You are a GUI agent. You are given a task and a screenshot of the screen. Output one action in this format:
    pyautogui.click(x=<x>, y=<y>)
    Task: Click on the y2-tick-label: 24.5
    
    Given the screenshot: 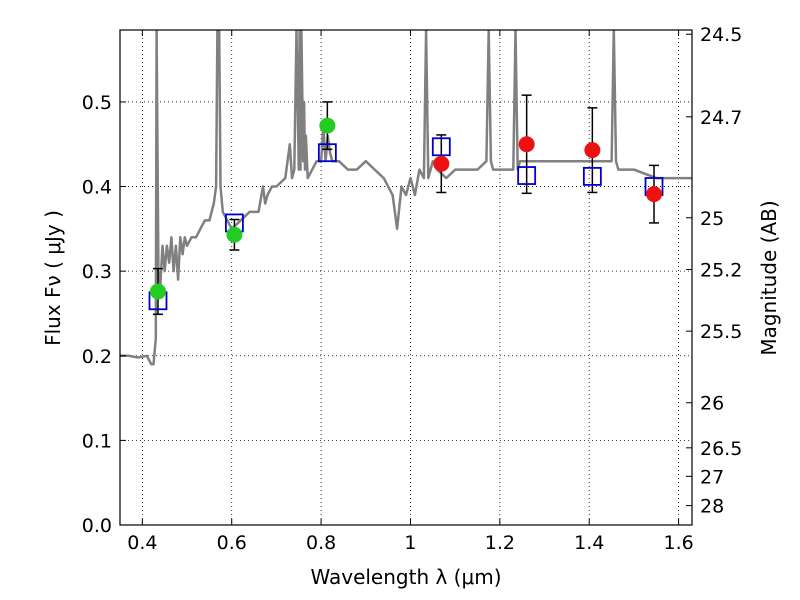 What is the action you would take?
    pyautogui.click(x=721, y=35)
    